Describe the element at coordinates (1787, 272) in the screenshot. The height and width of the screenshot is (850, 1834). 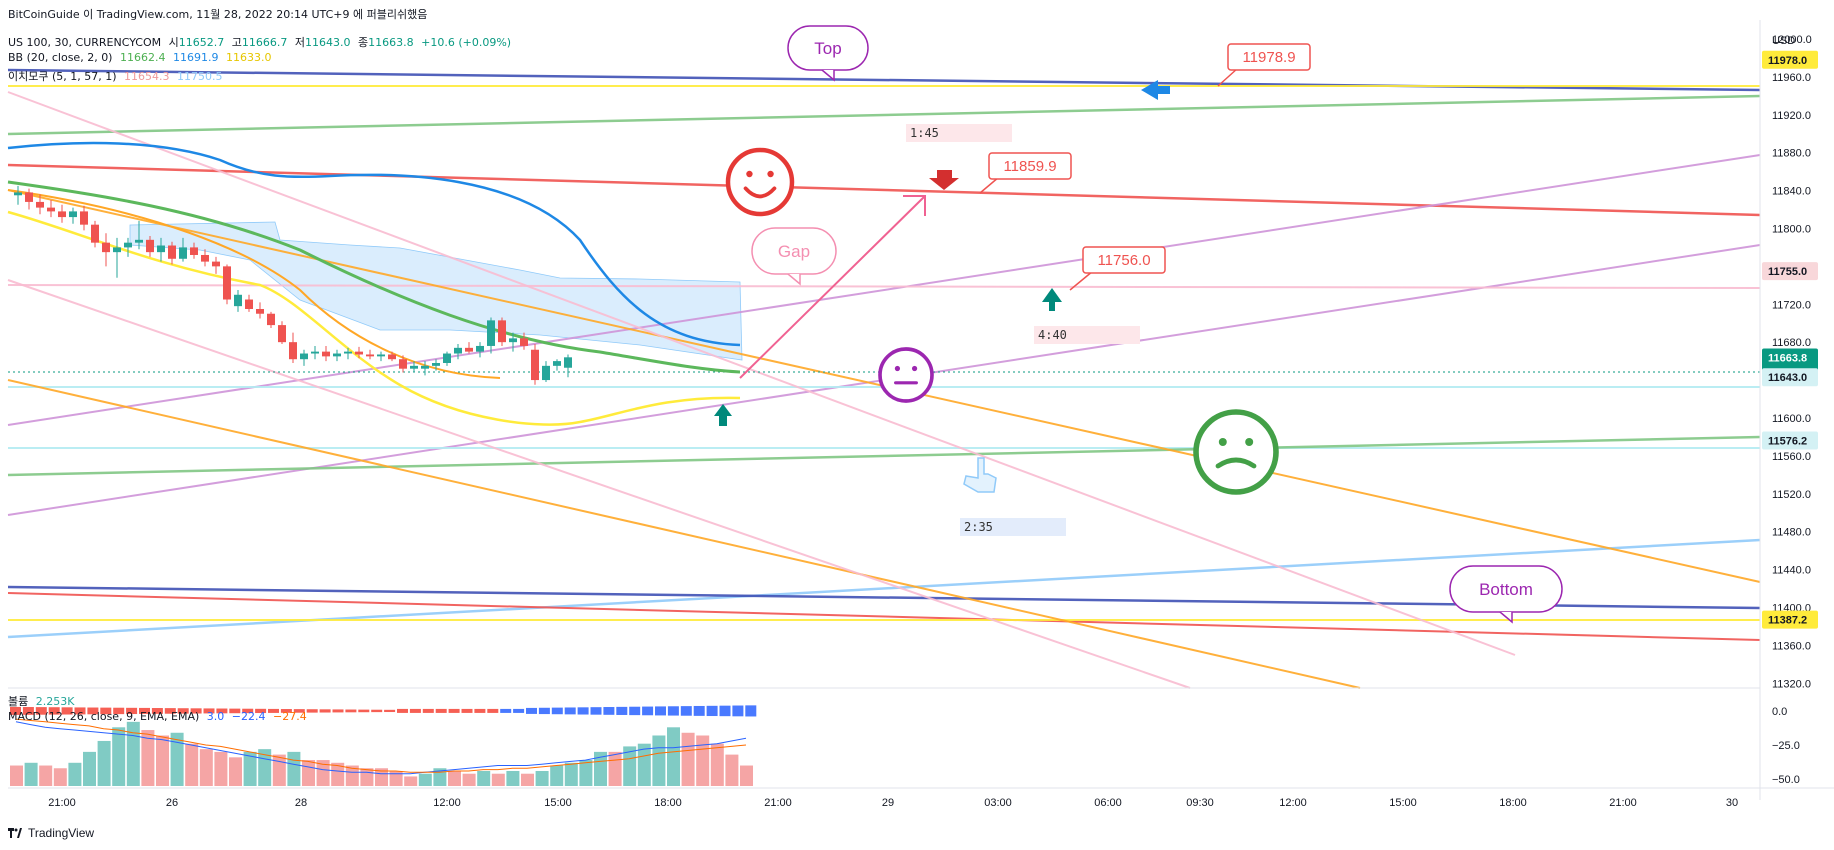
I see `price-label-text: 11755.0` at that location.